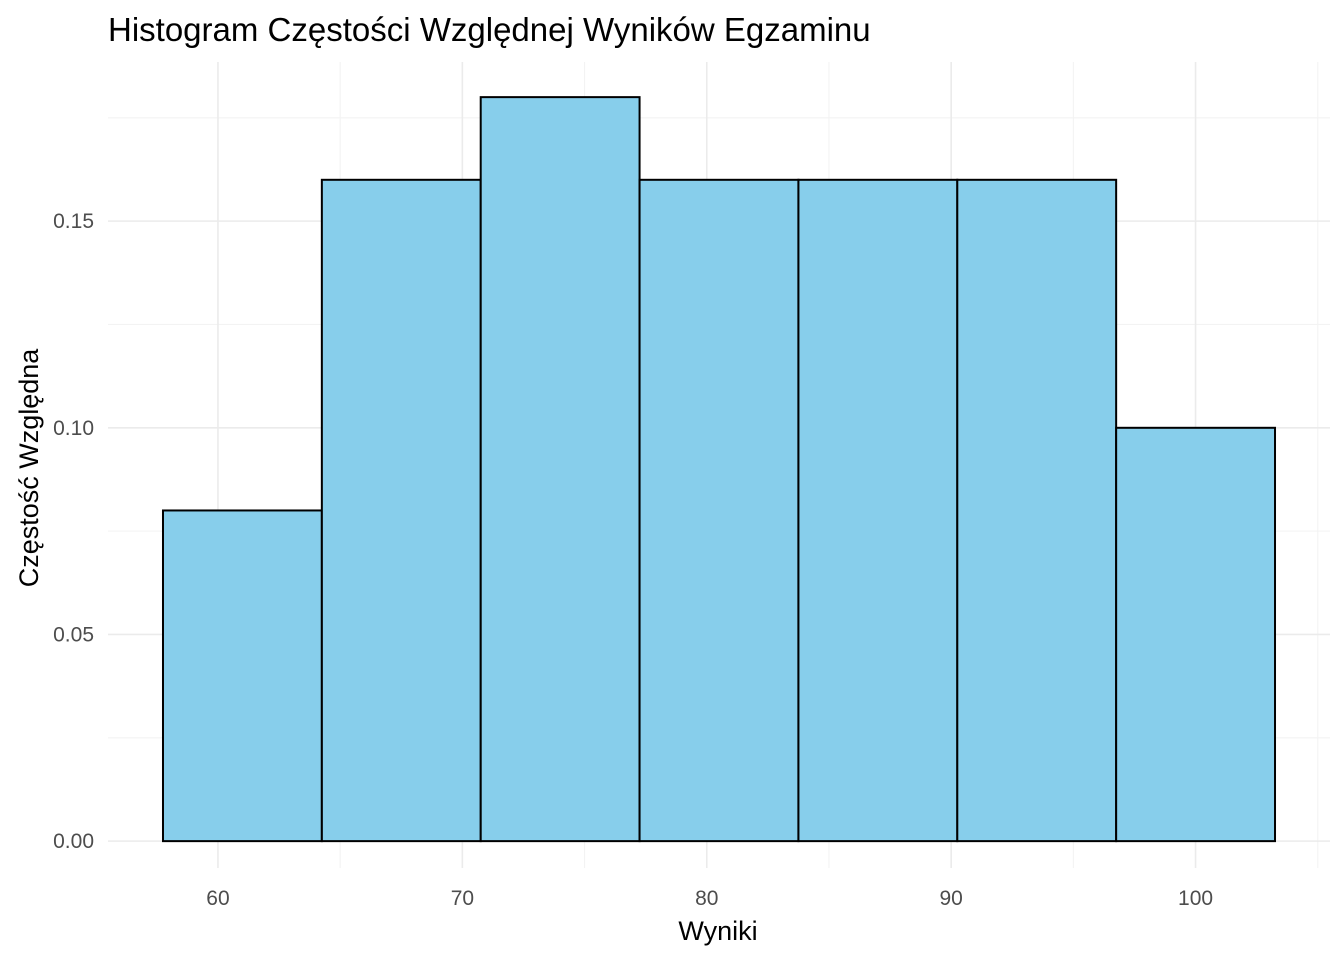 This screenshot has width=1344, height=960. What do you see at coordinates (951, 898) in the screenshot?
I see `x-tick-label: 90` at bounding box center [951, 898].